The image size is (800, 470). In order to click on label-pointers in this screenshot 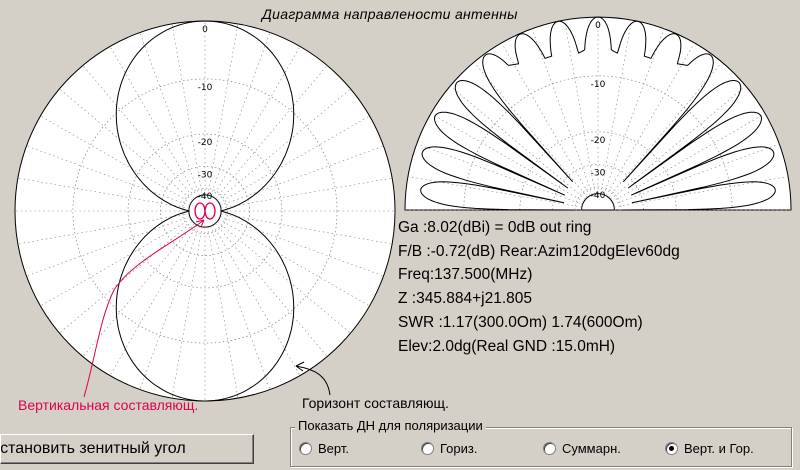, I will do `click(207, 308)`.